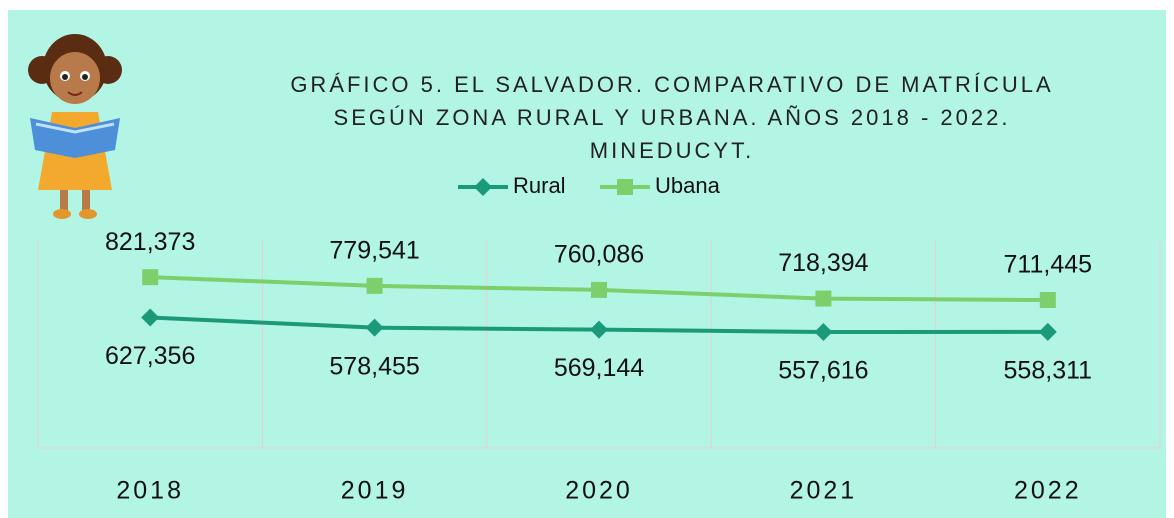 Image resolution: width=1174 pixels, height=518 pixels. I want to click on data-label: 760,086, so click(599, 255).